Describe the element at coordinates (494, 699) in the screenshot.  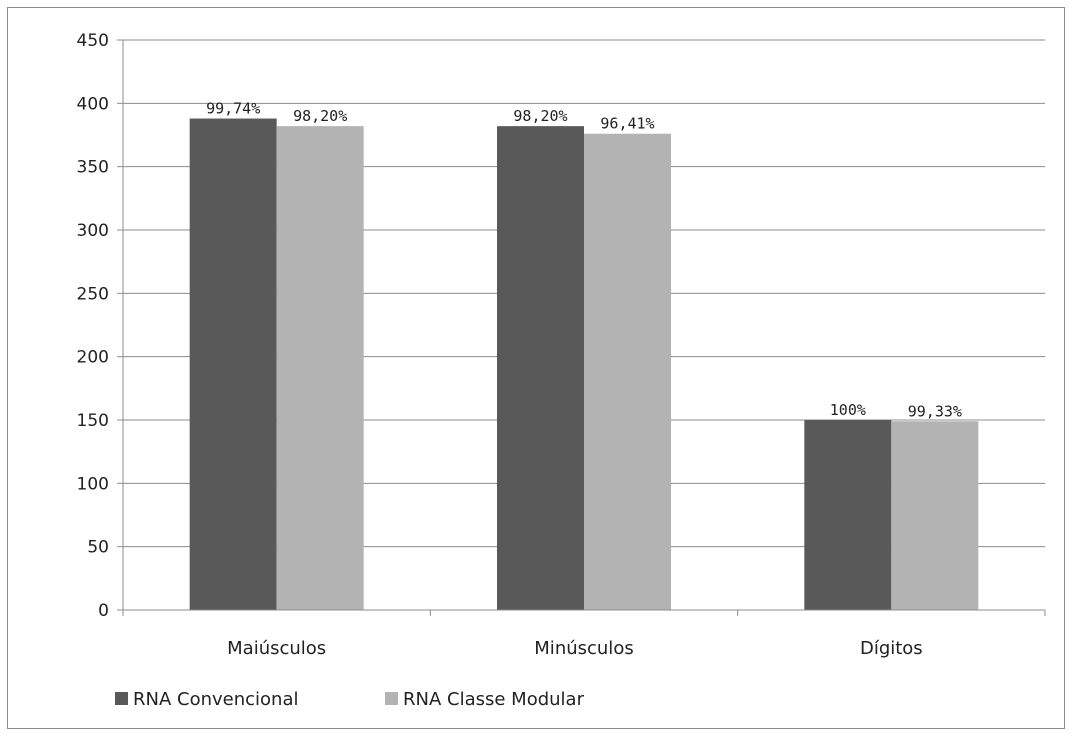
I see `legend-label: RNA Classe Modular` at that location.